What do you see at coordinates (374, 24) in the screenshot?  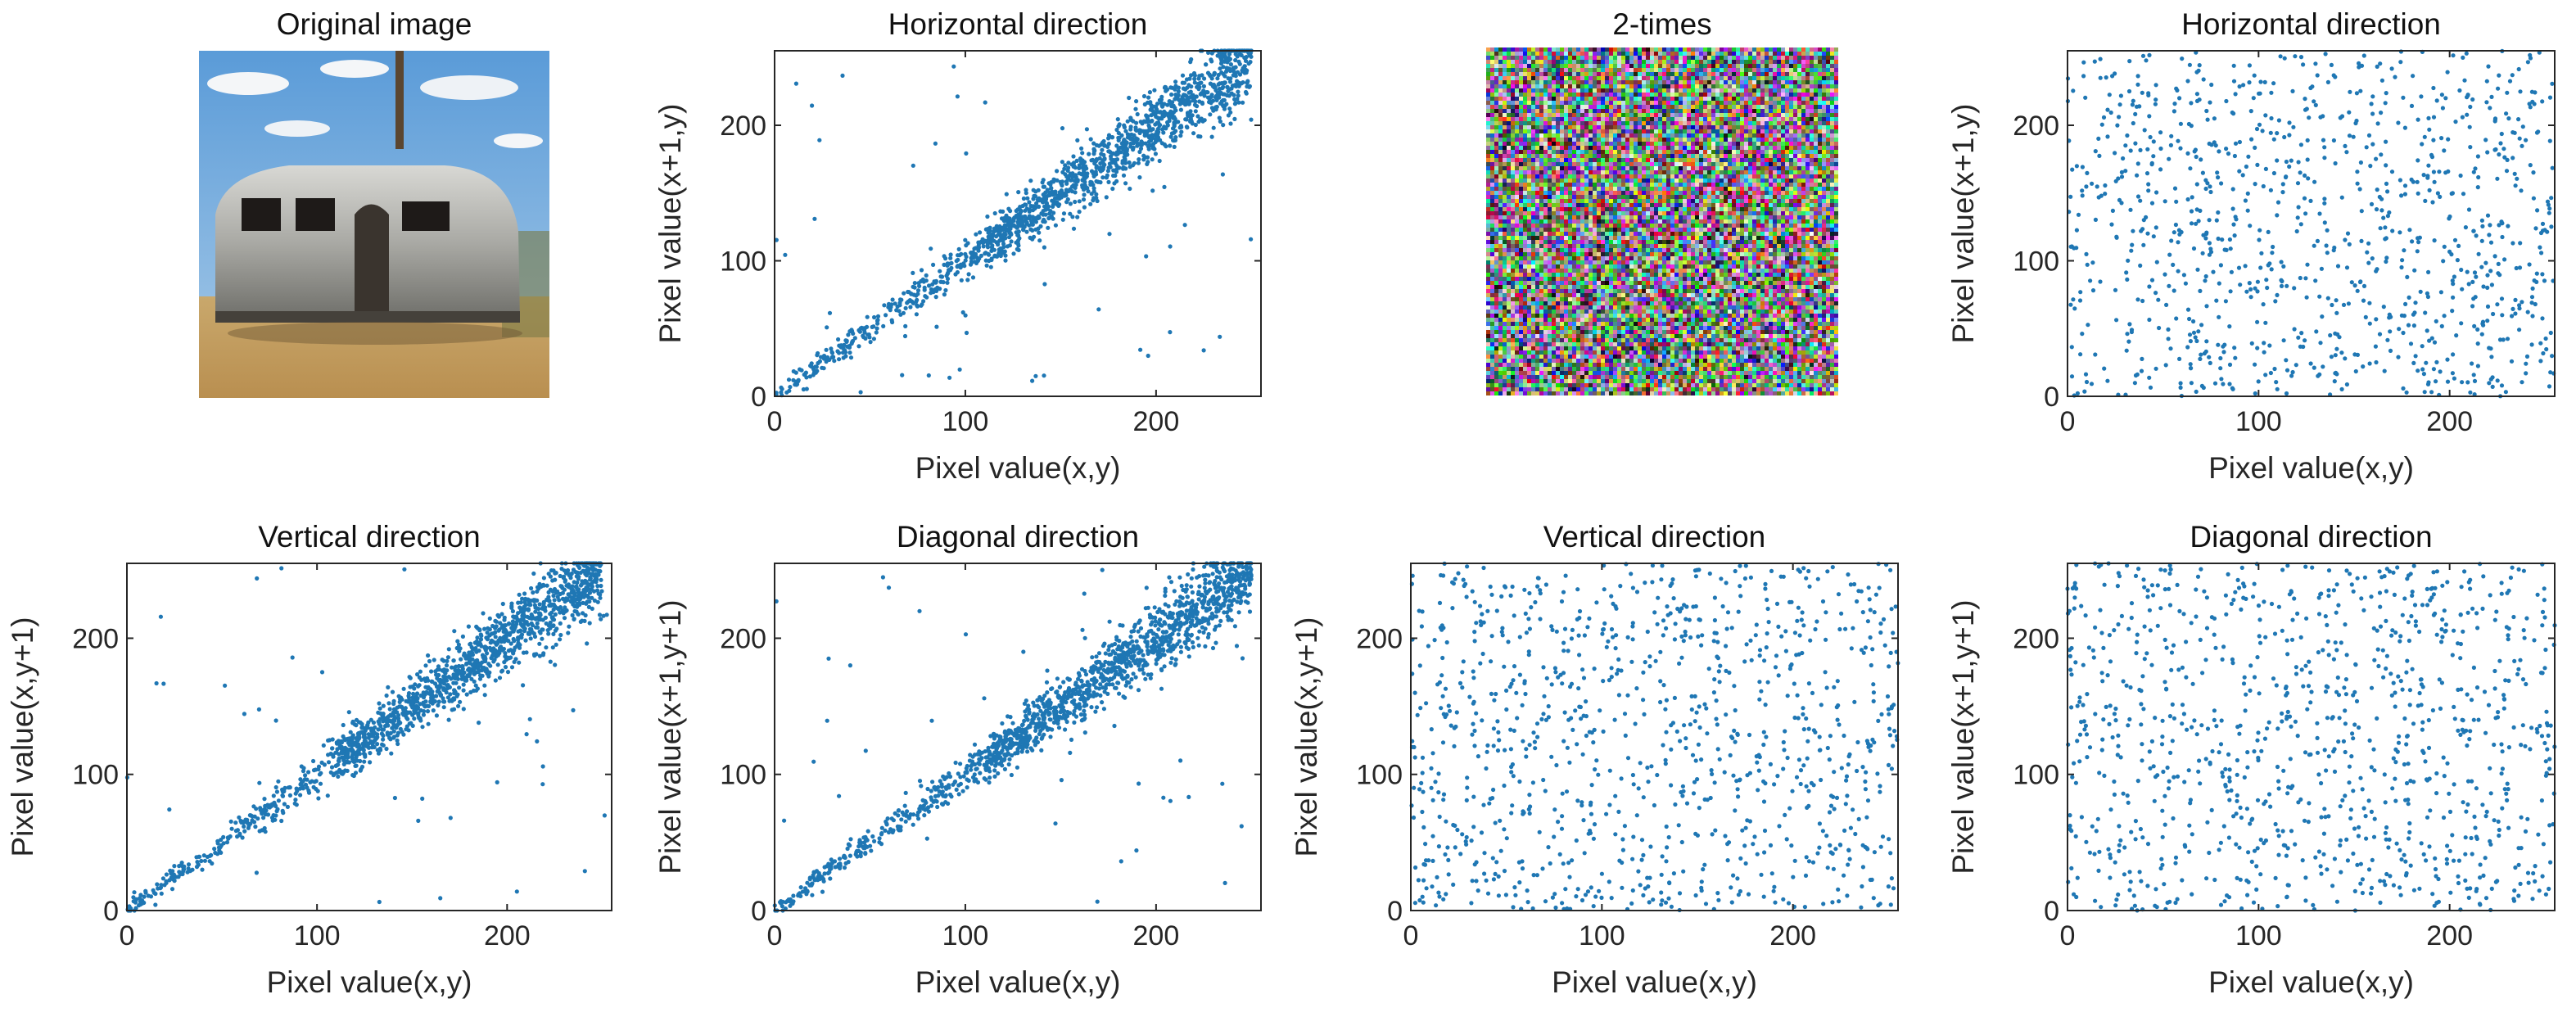 I see `original-image-title: Original image` at bounding box center [374, 24].